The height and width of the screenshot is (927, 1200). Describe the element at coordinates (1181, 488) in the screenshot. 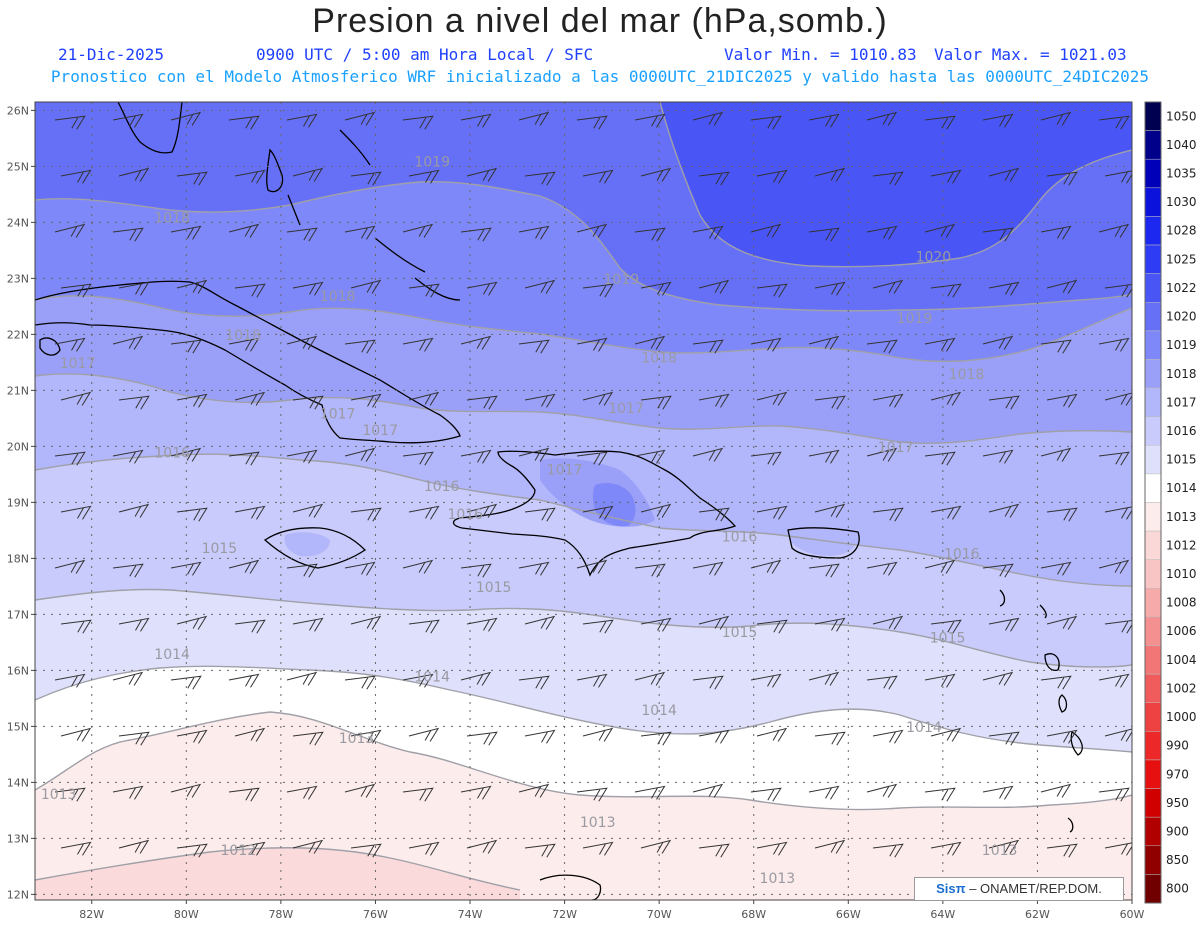

I see `colorbar-label: 1014` at that location.